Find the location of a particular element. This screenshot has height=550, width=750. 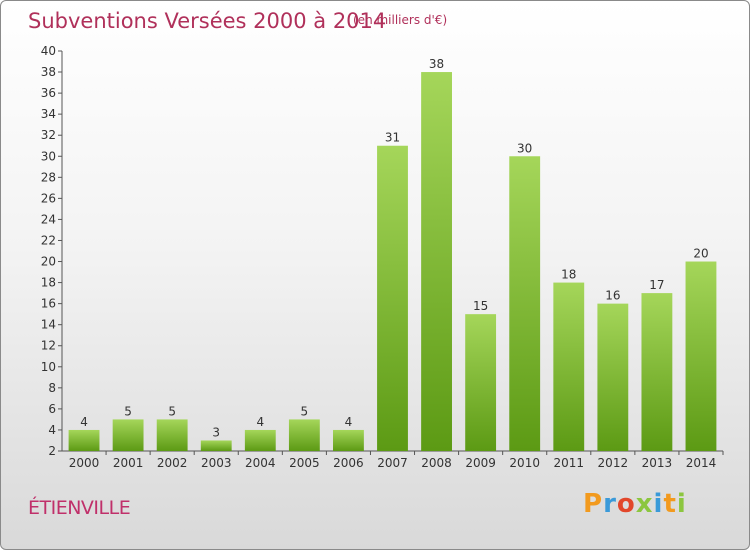

y-tick-label: 24 is located at coordinates (48, 219).